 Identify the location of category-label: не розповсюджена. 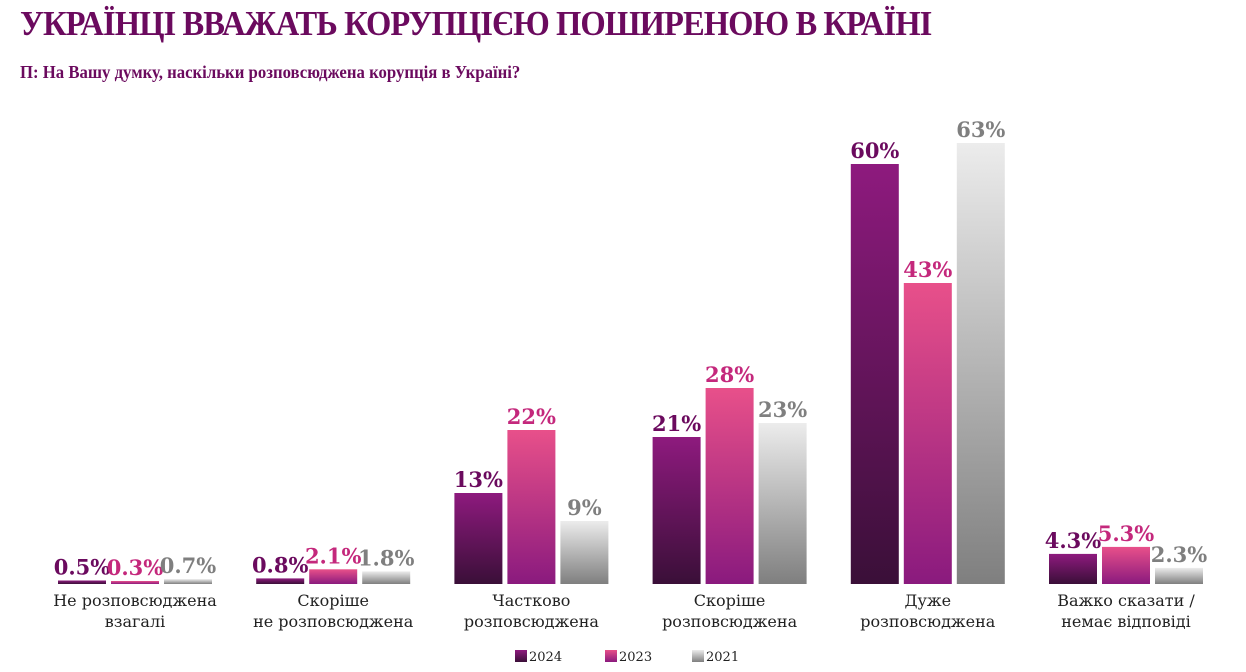
(333, 621).